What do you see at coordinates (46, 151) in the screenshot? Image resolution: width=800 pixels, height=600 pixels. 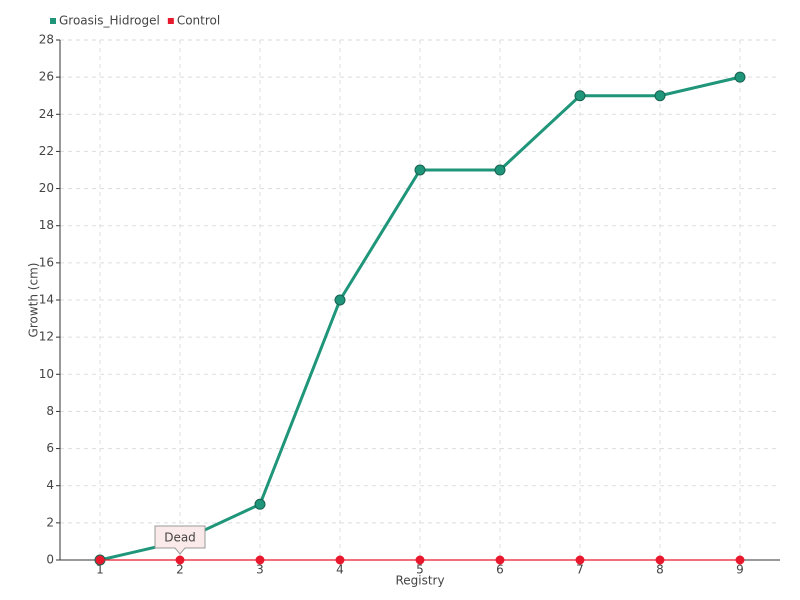 I see `y-tick-label: 22` at bounding box center [46, 151].